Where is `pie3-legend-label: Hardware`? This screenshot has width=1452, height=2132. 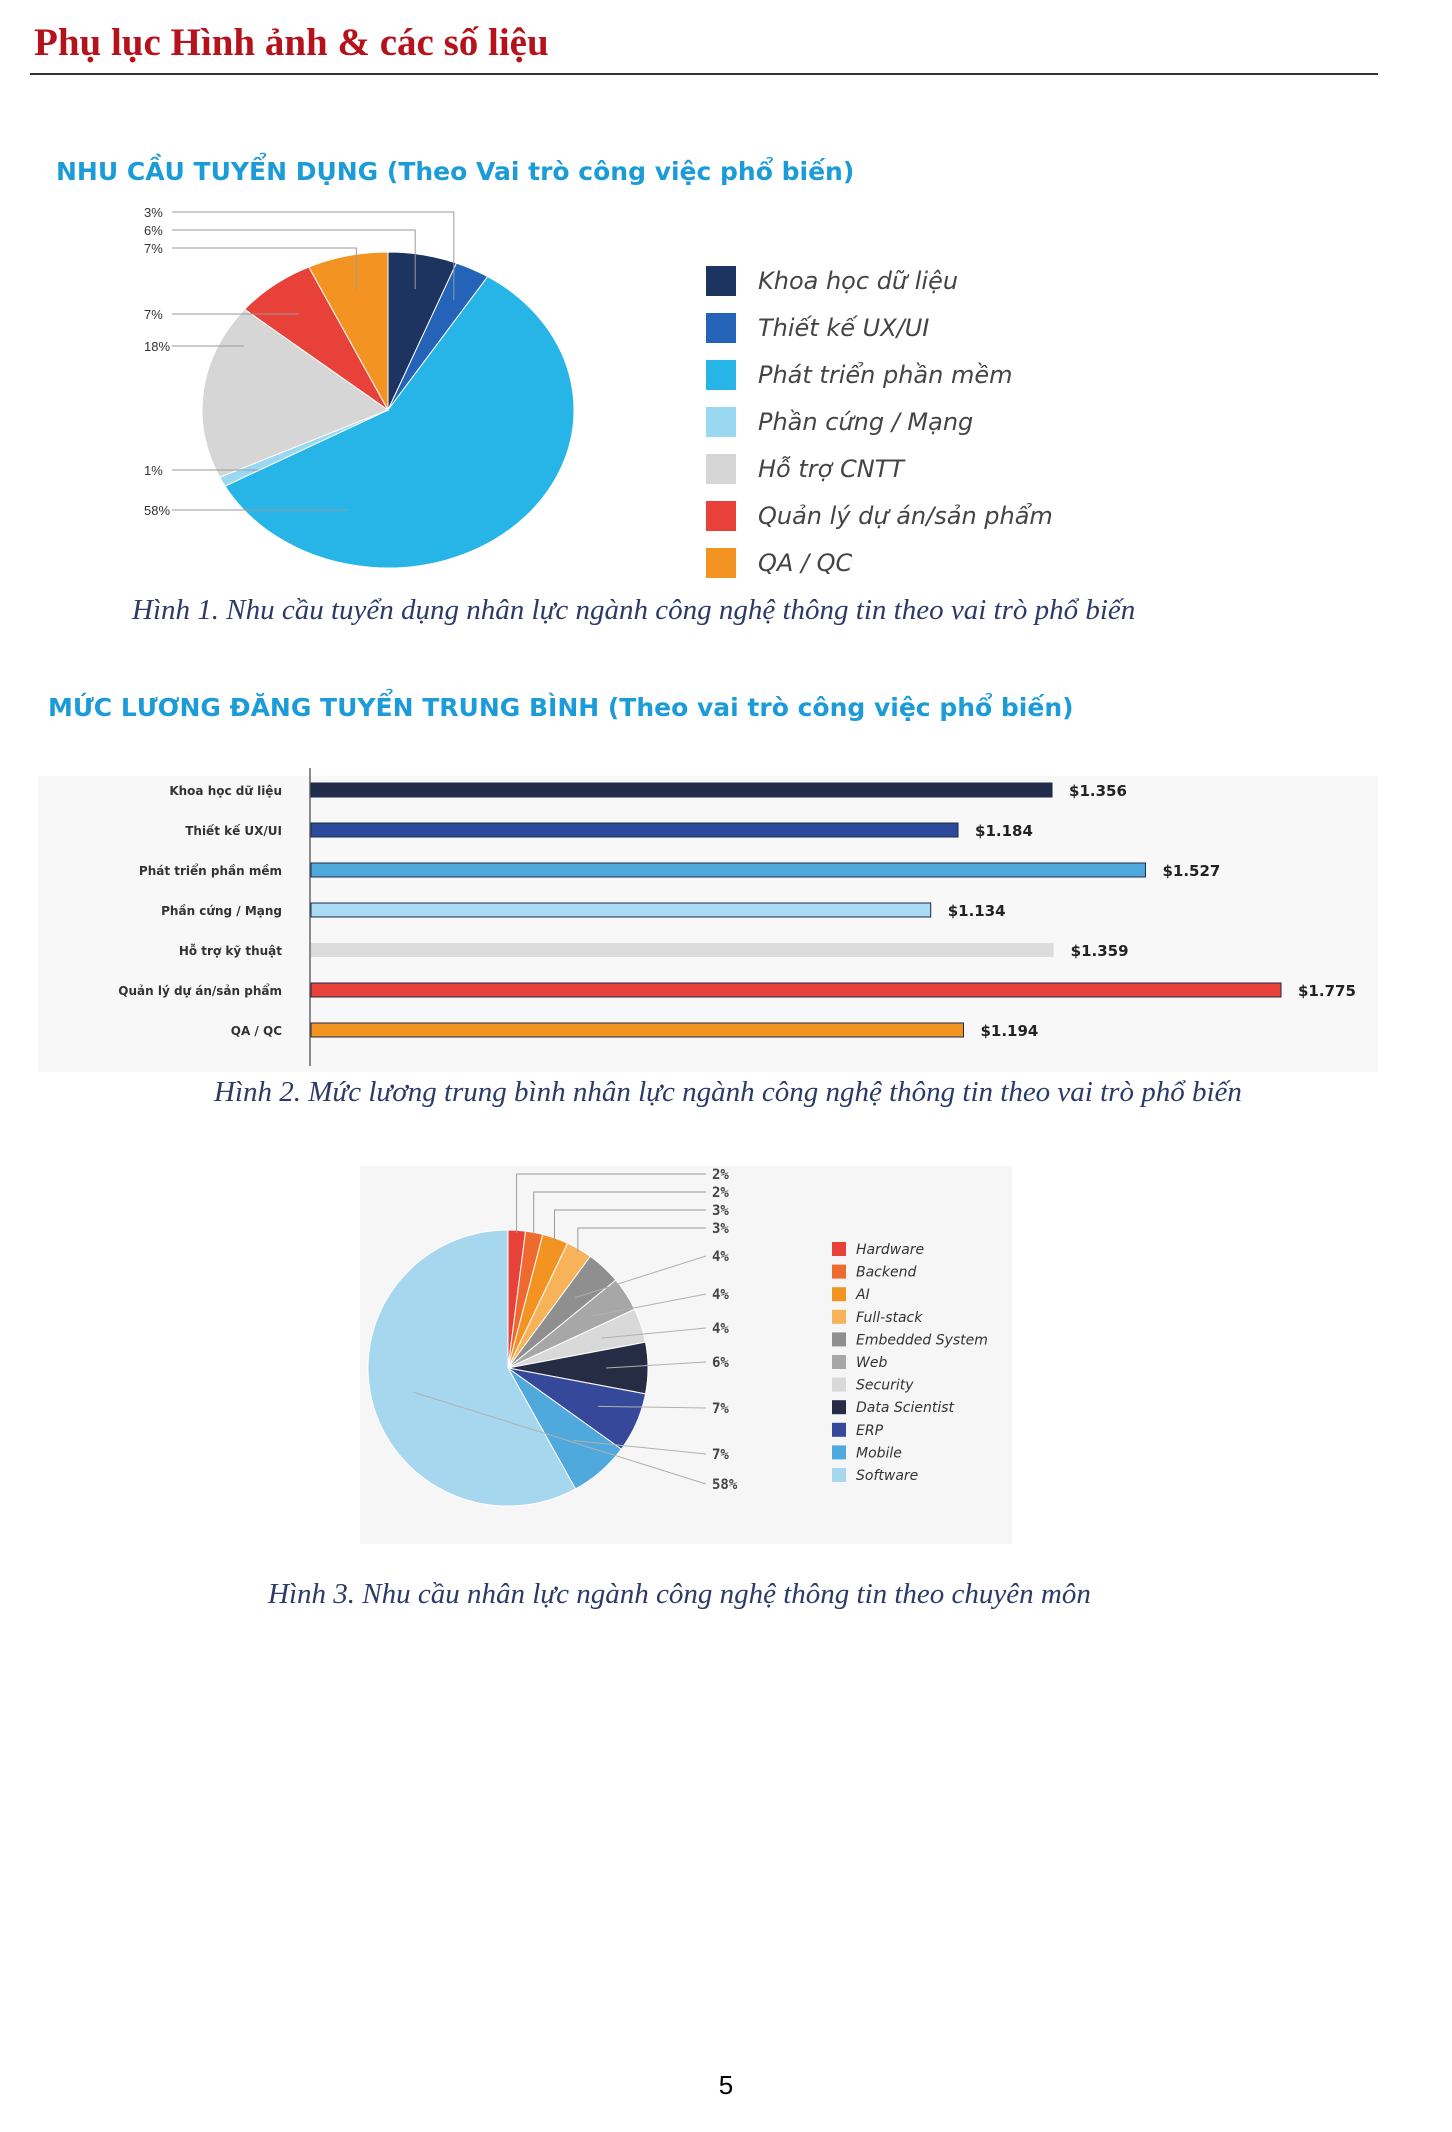 pie3-legend-label: Hardware is located at coordinates (890, 1250).